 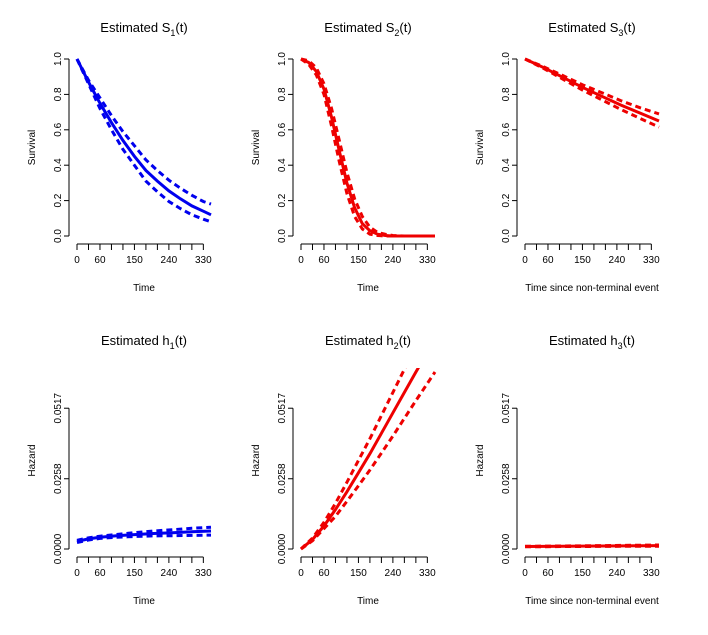 I want to click on panel-title: Estimated h1(t), so click(x=144, y=342).